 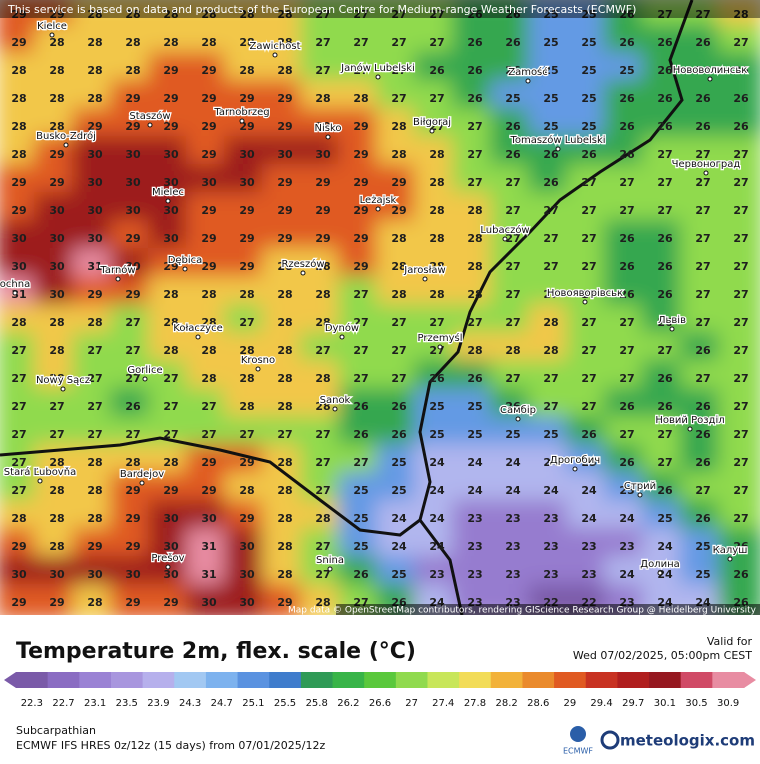 I want to click on city-label: Стрий, so click(x=640, y=486).